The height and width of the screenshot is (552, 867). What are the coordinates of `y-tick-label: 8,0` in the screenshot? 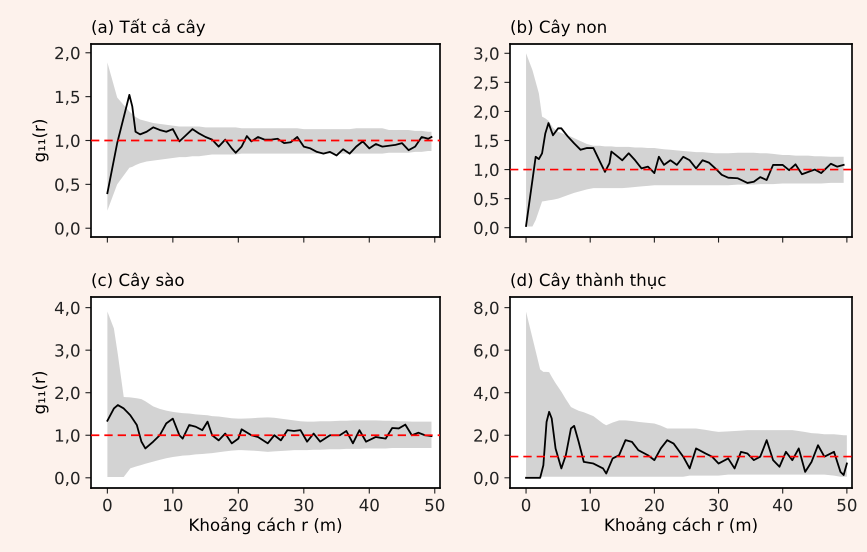 It's located at (486, 309).